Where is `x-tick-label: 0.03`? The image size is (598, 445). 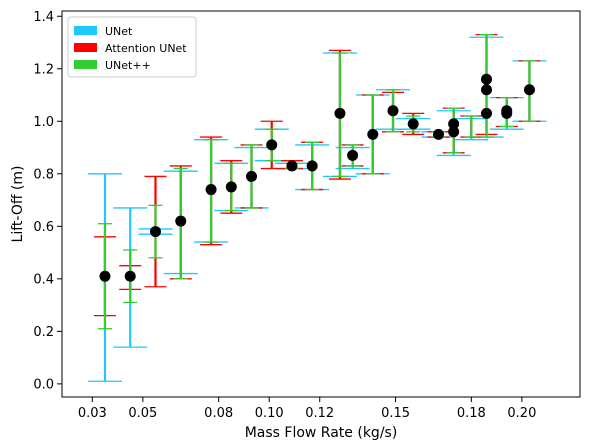
x-tick-label: 0.03 is located at coordinates (92, 413).